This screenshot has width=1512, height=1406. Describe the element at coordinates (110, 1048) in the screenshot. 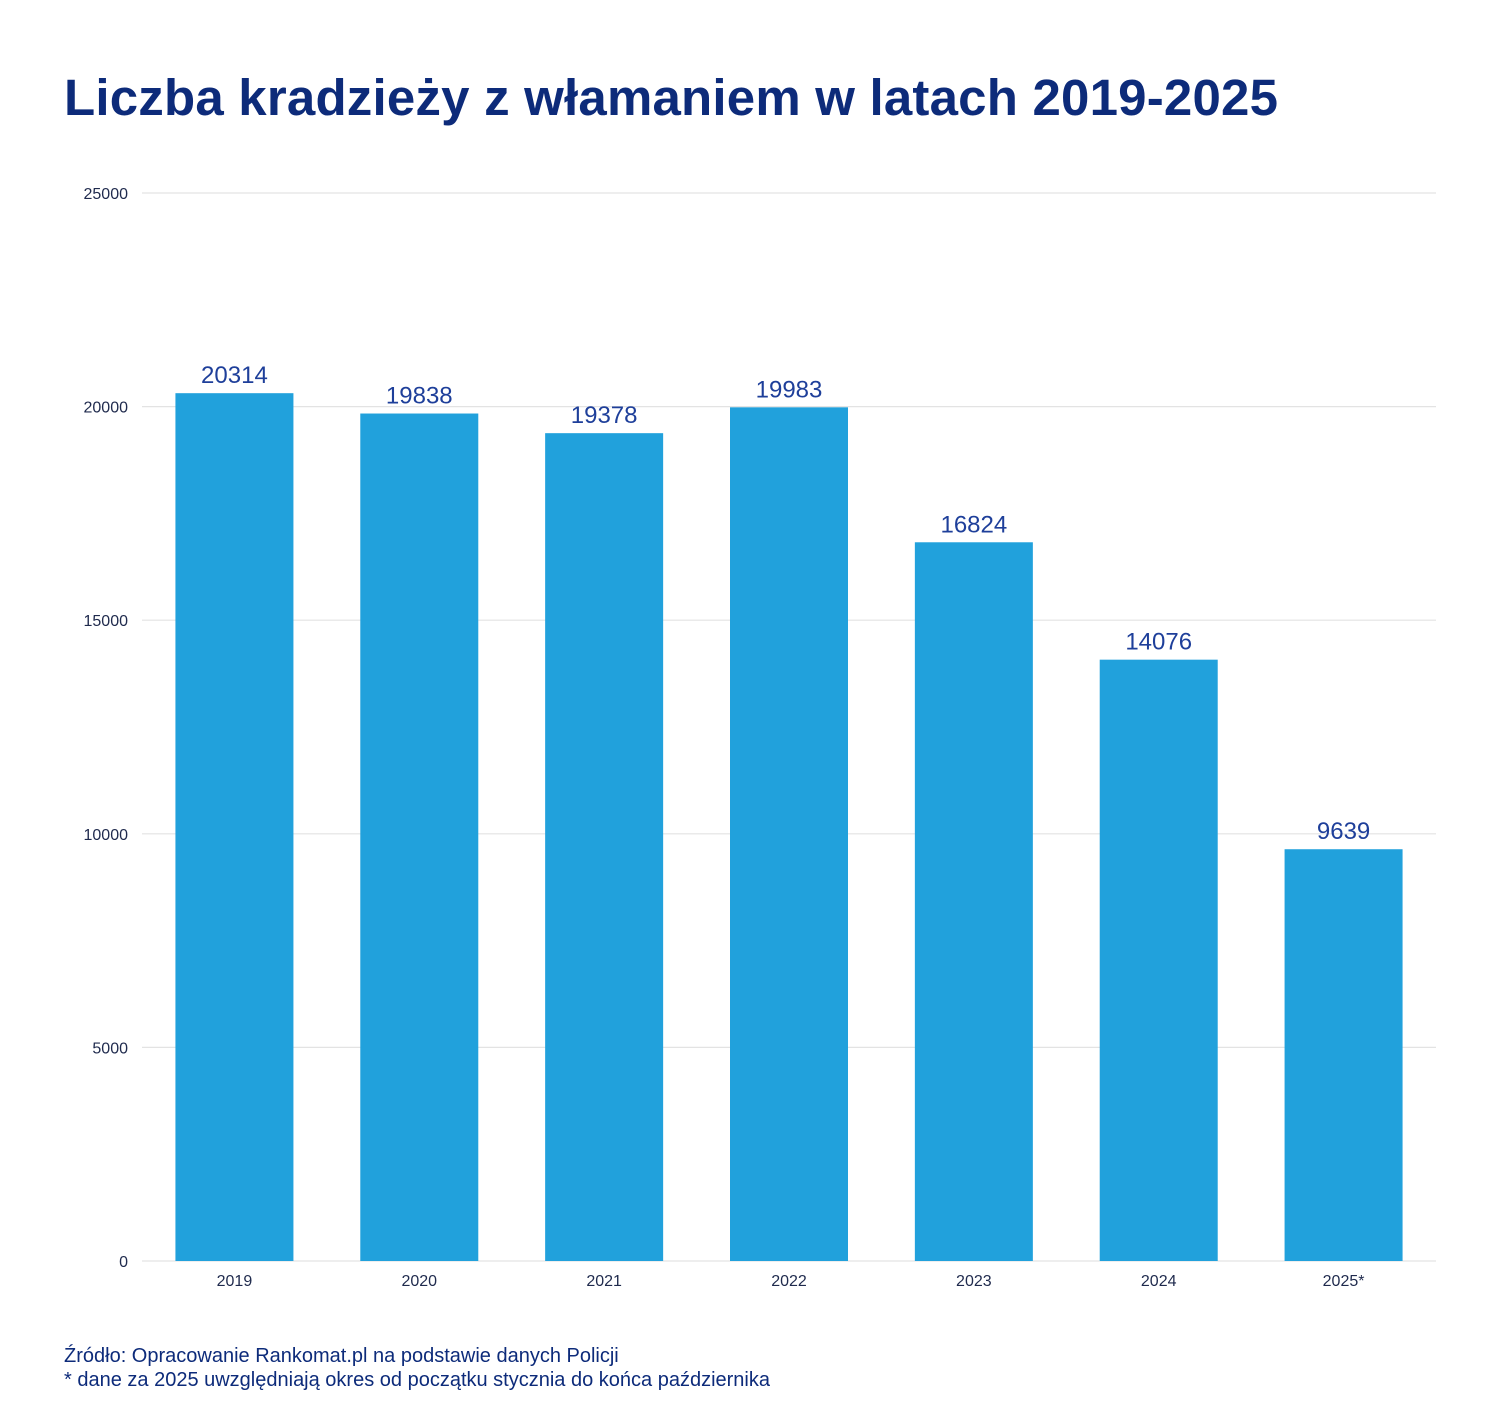

I see `y-tick-label: 5000` at that location.